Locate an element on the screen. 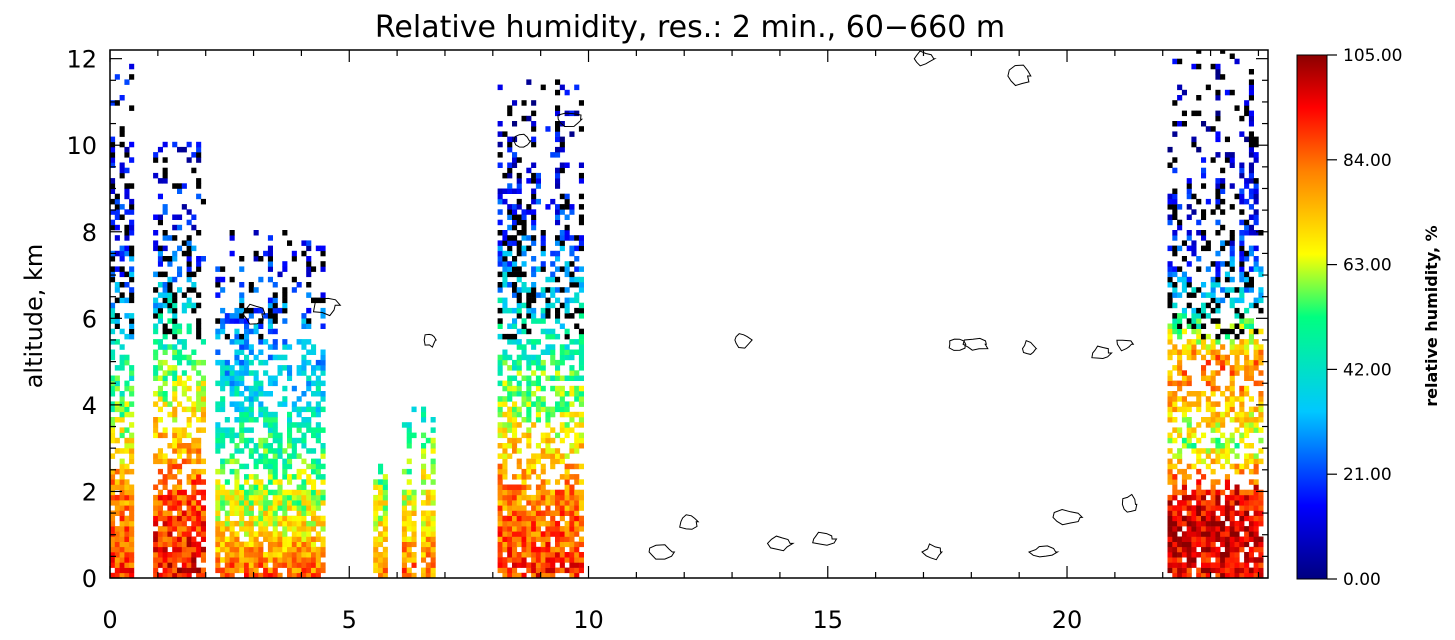  y-tick-label: 6 is located at coordinates (89, 319).